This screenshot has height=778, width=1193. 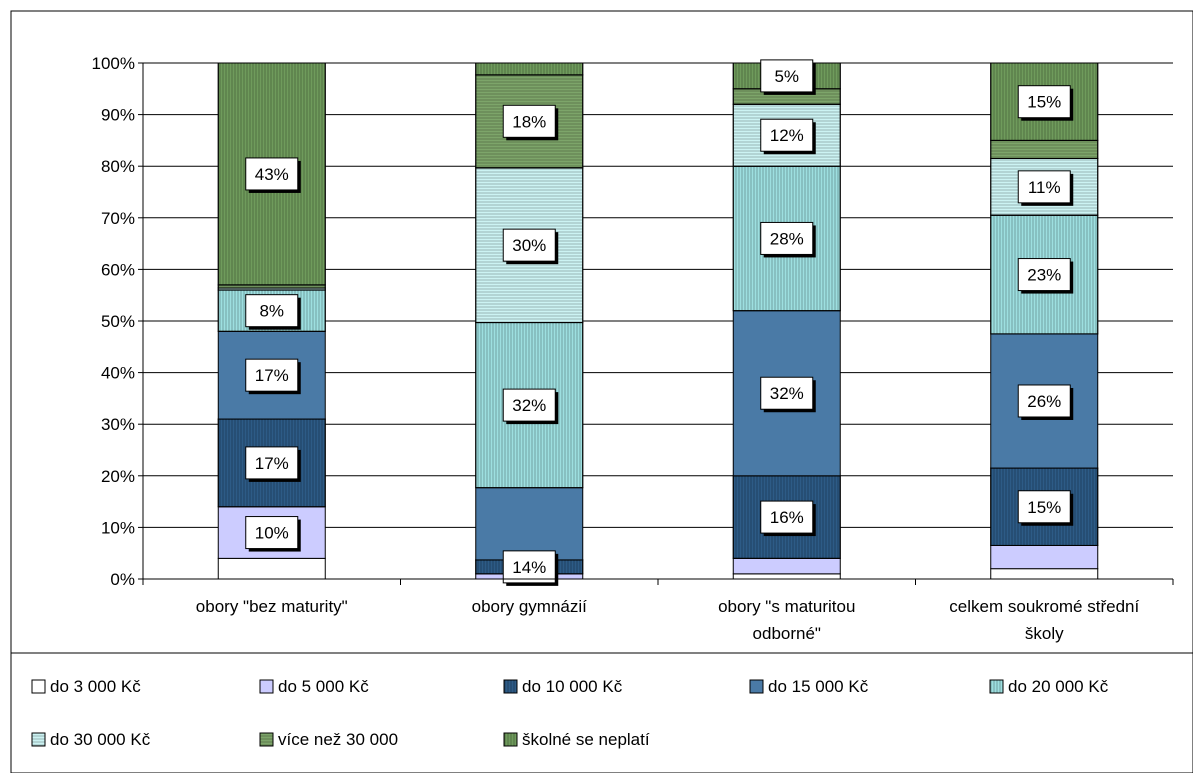 I want to click on legend-label: školné se neplatí, so click(x=586, y=739).